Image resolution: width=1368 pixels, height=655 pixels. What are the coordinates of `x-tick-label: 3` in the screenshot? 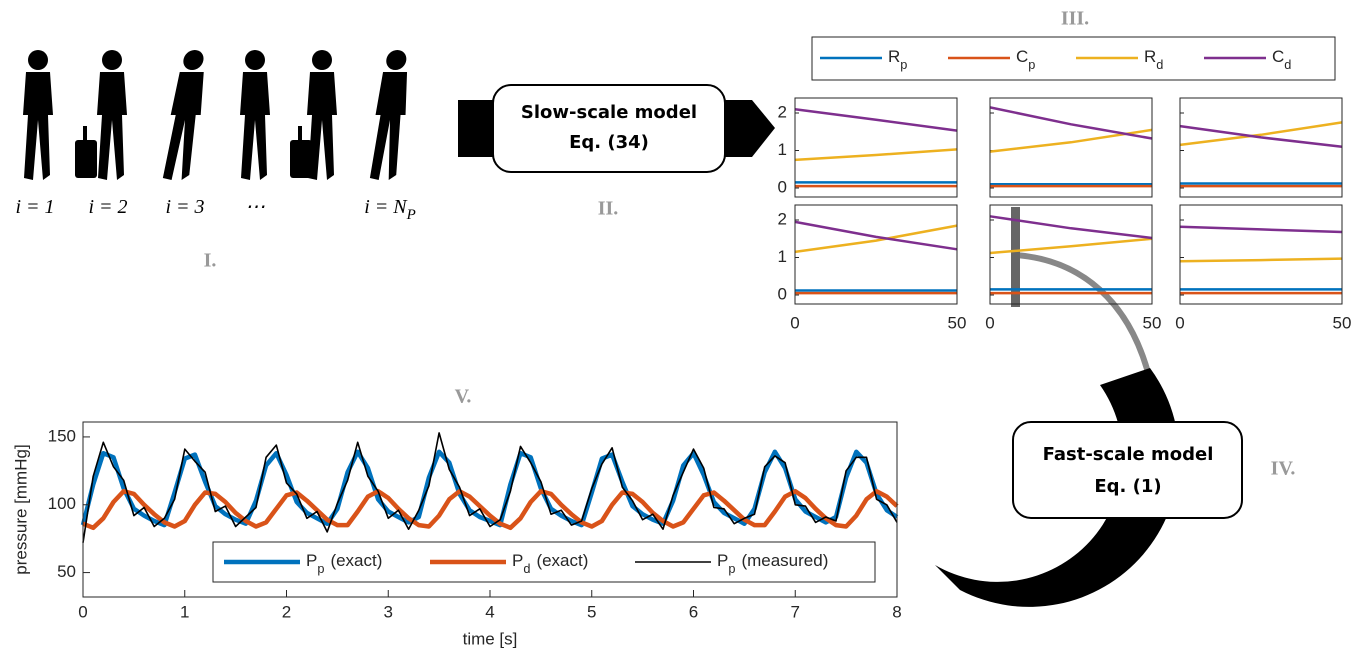 It's located at (388, 611).